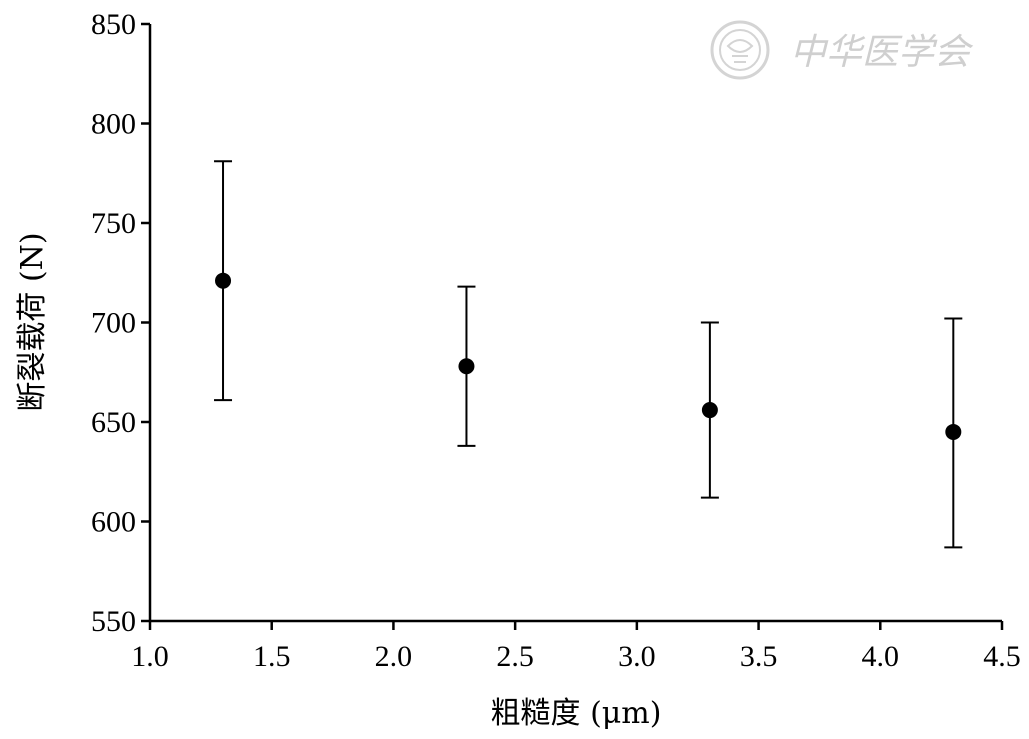  Describe the element at coordinates (32, 321) in the screenshot. I see `y-axis-title: 断裂载荷 (N)` at that location.